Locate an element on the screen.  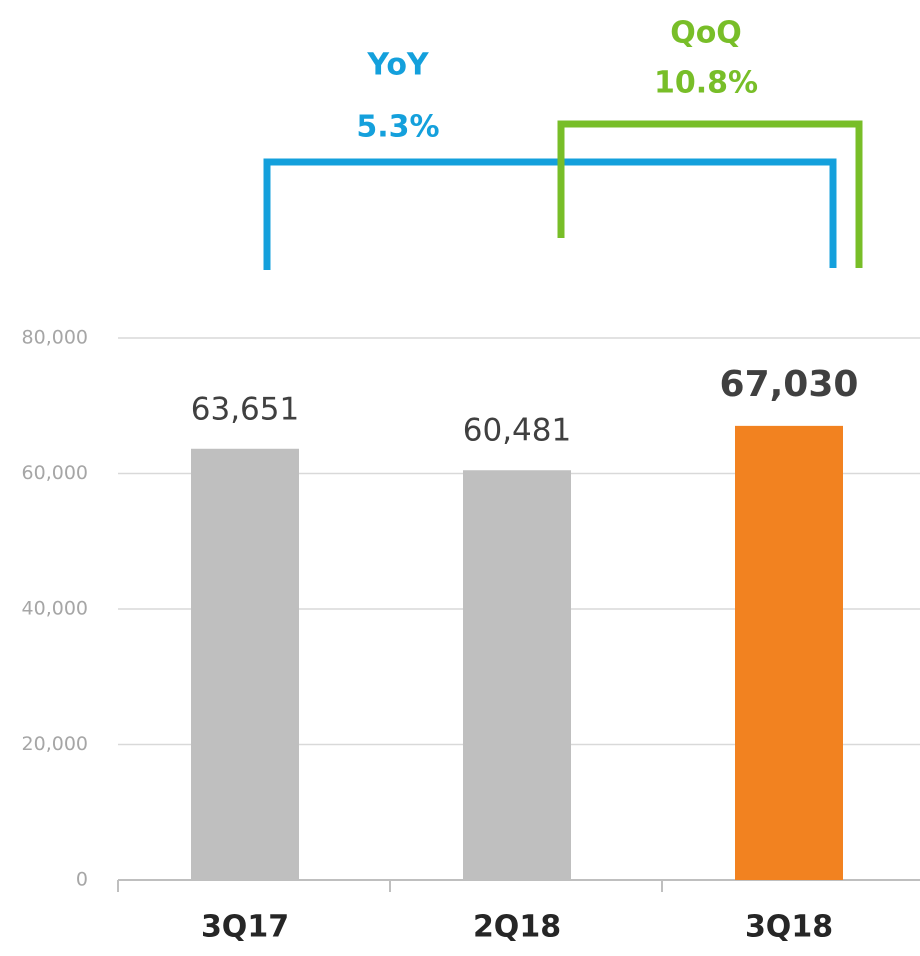
x-tick-label: 2Q18 is located at coordinates (517, 927).